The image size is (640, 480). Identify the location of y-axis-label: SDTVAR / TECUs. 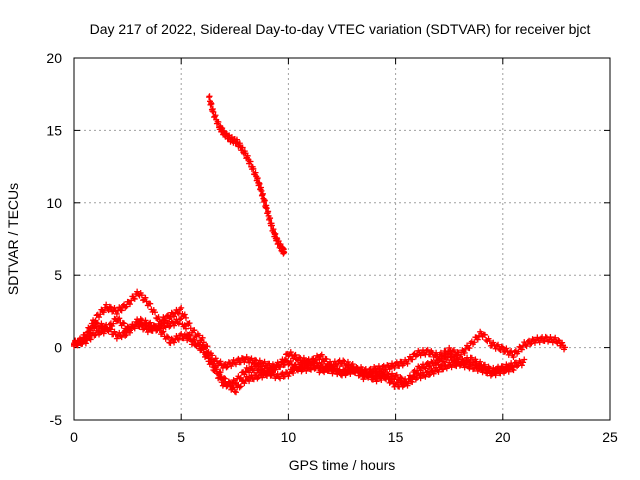
(13, 239).